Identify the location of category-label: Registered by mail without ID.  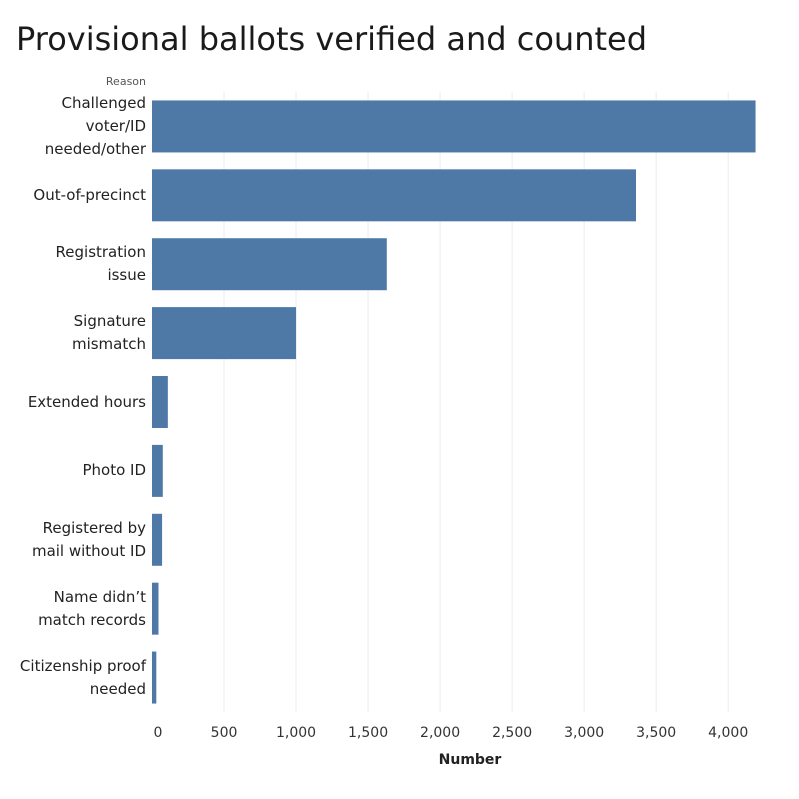
(88, 539).